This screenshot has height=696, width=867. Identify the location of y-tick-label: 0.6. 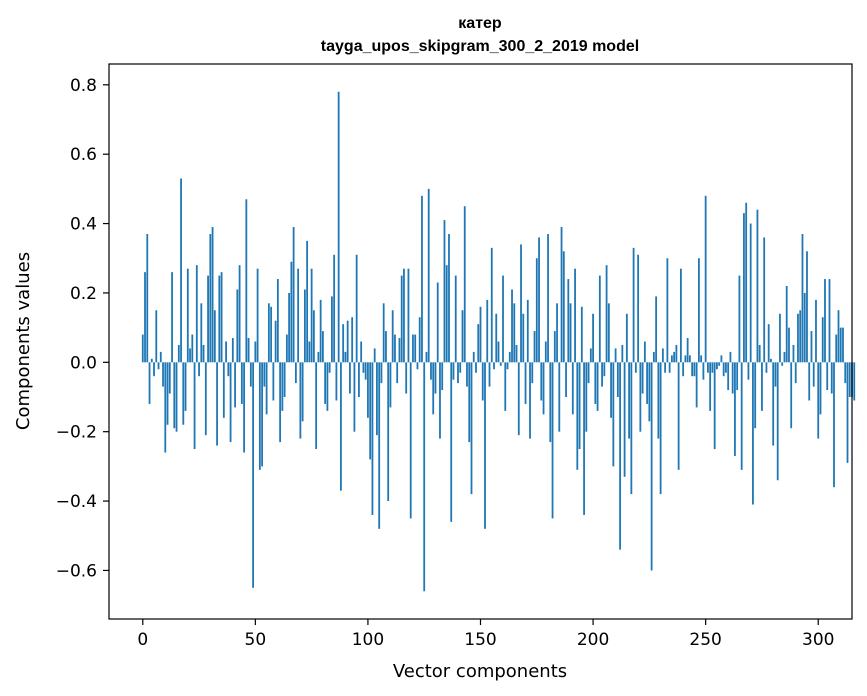
(83, 155).